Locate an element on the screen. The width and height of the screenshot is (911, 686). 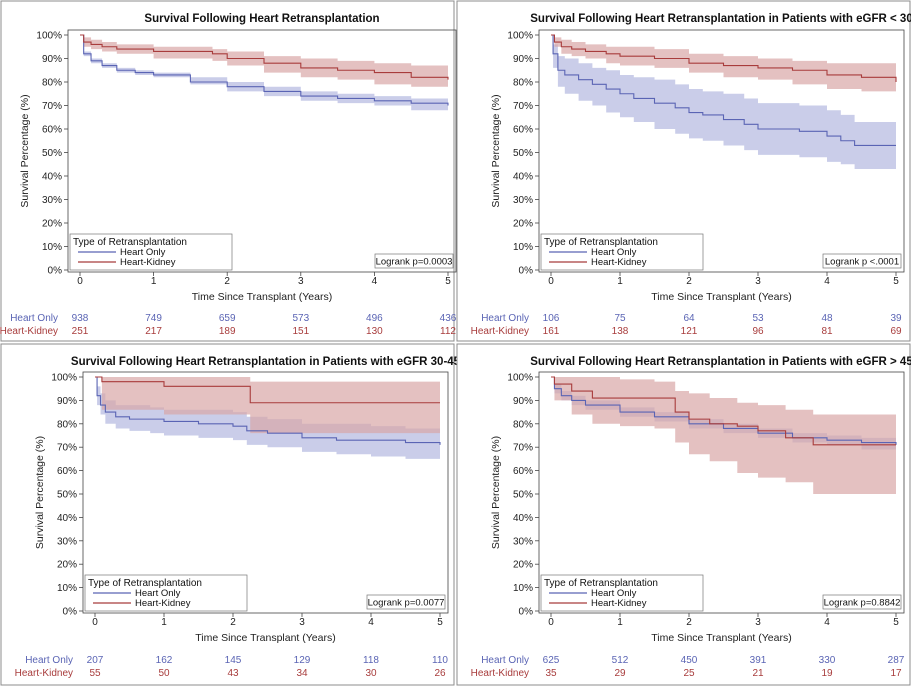
at-risk-count: 30 is located at coordinates (371, 673).